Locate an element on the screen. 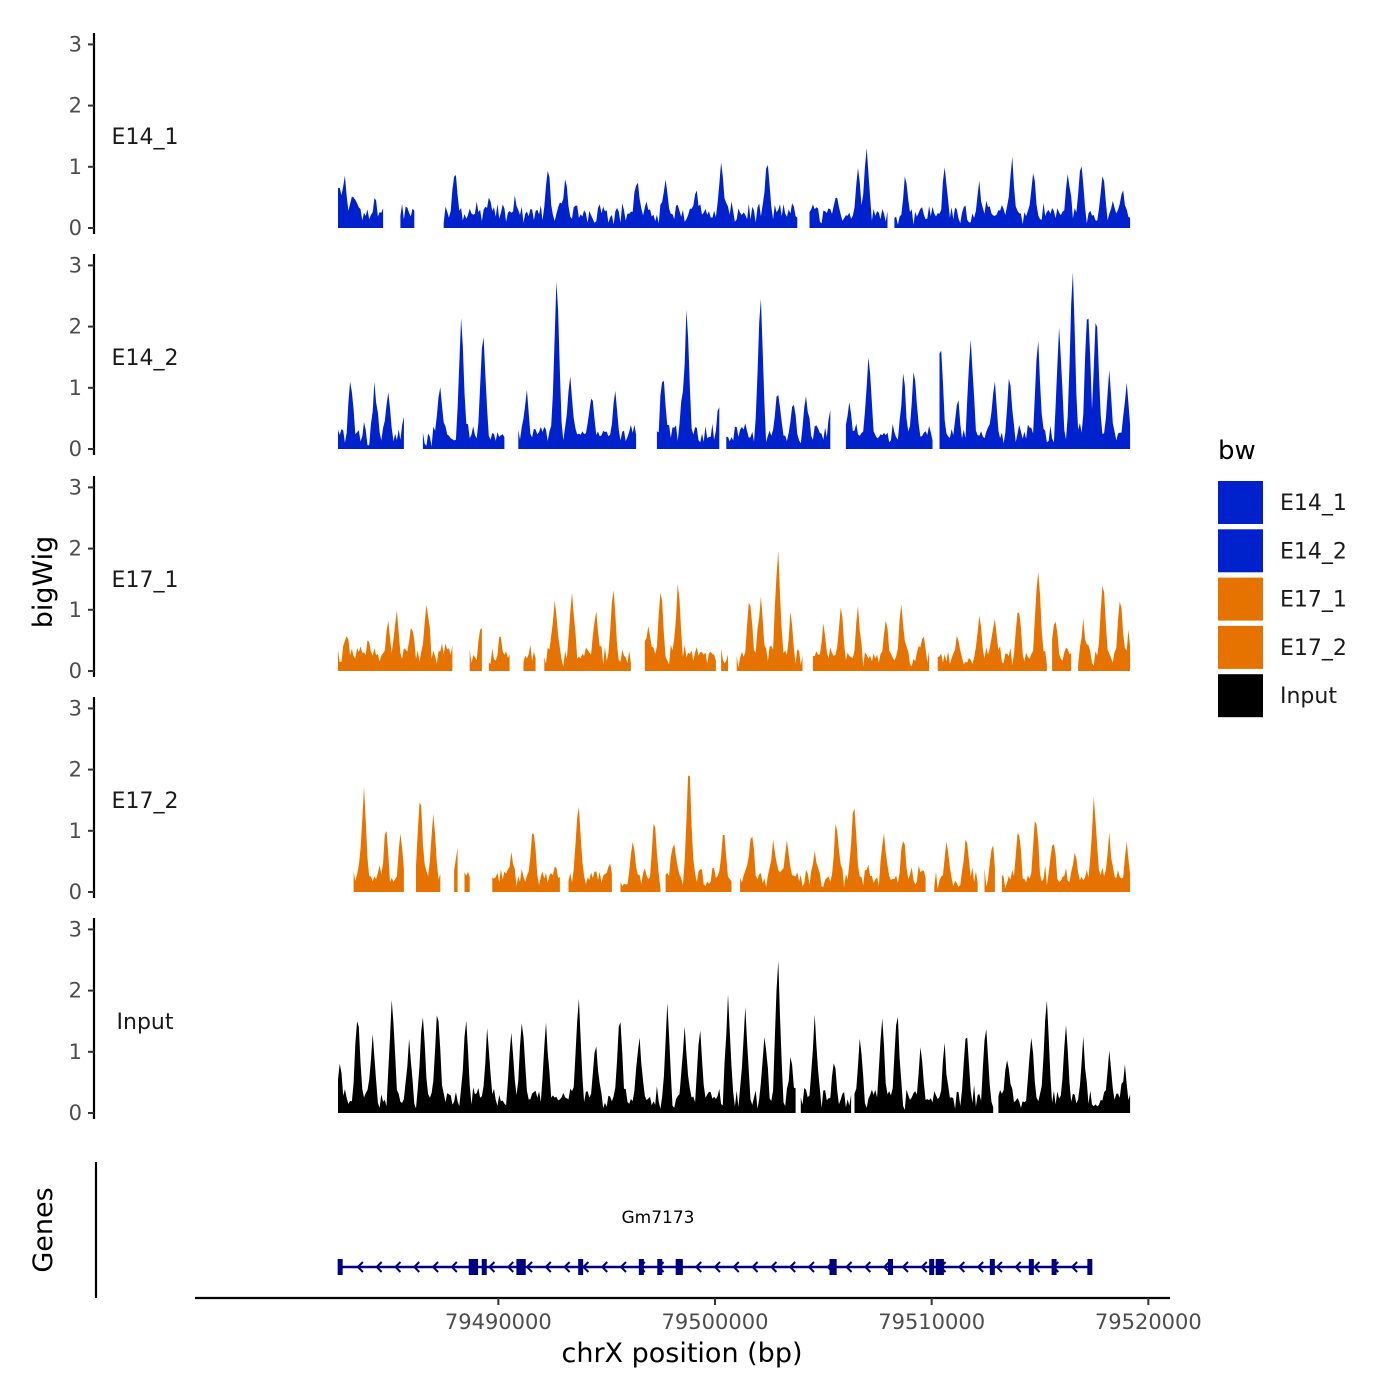 This screenshot has height=1400, width=1400. track-panel-input: 0 1 2 3 Input is located at coordinates (600, 1021).